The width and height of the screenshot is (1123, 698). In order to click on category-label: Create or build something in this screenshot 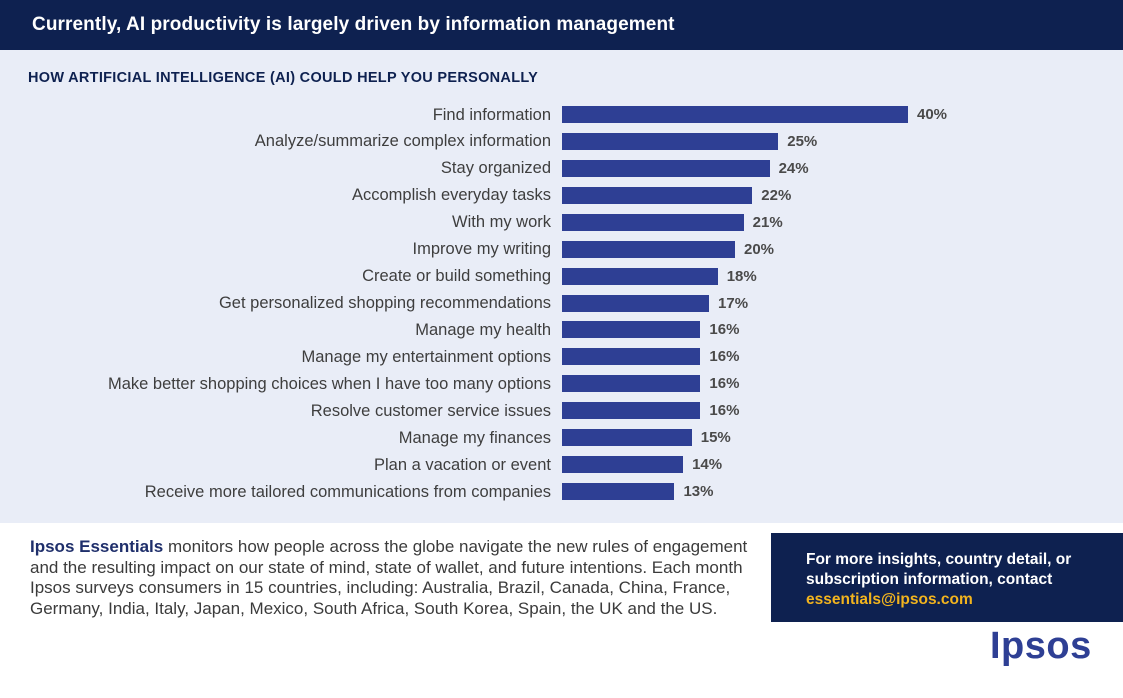, I will do `click(456, 276)`.